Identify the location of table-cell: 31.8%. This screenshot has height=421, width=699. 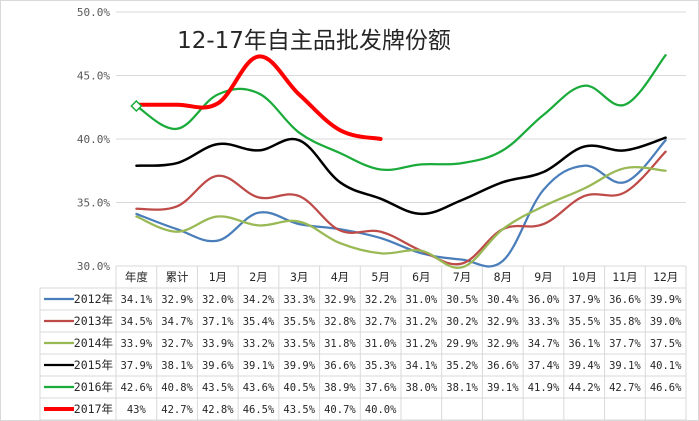
(340, 344).